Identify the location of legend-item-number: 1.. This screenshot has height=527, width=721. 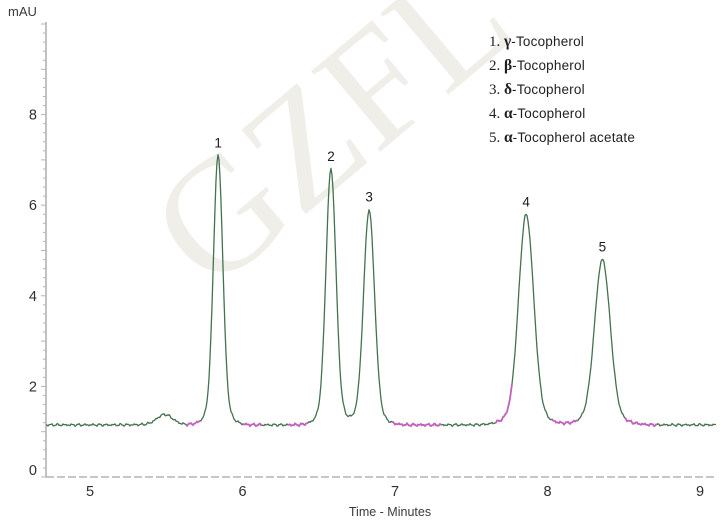
(496, 42).